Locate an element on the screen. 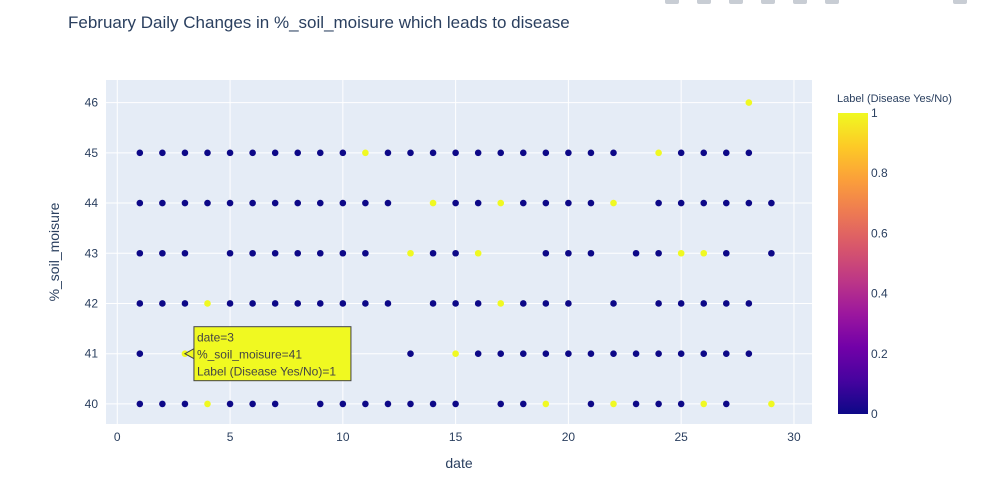 The height and width of the screenshot is (489, 997). select-icon is located at coordinates (832, 2).